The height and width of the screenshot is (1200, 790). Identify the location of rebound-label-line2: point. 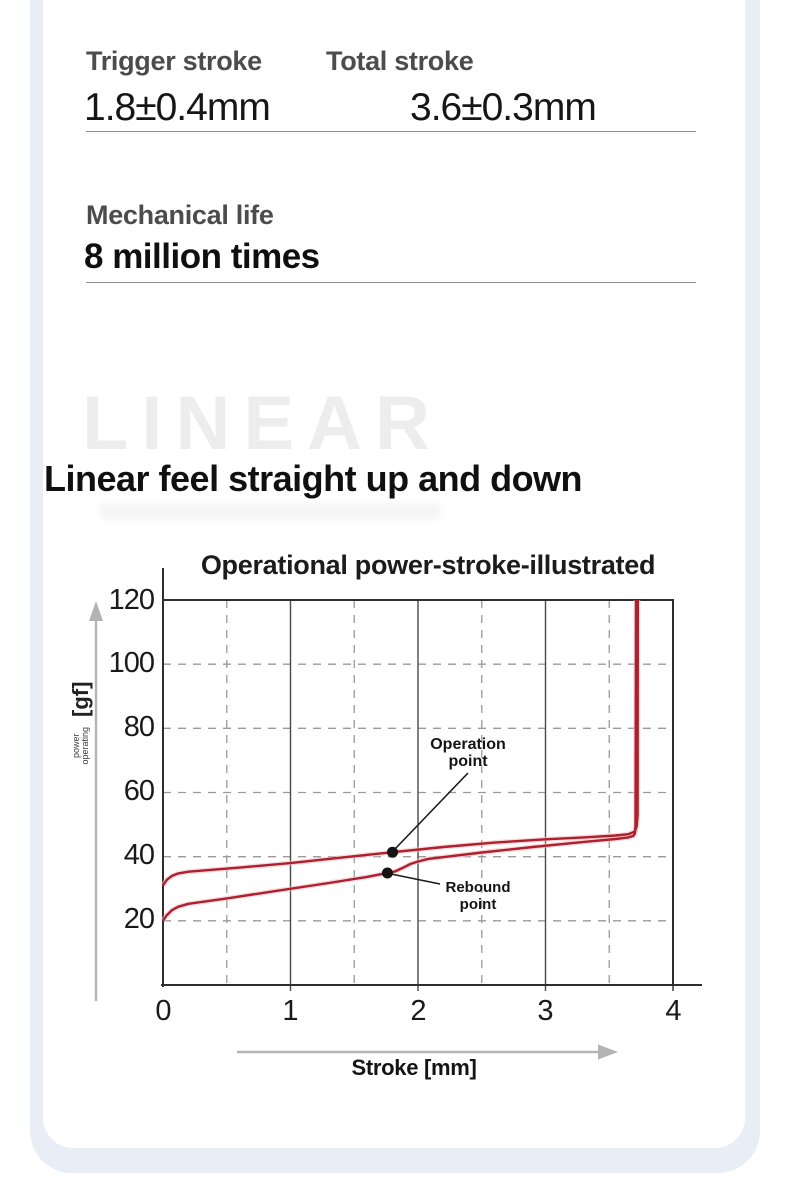
(478, 904).